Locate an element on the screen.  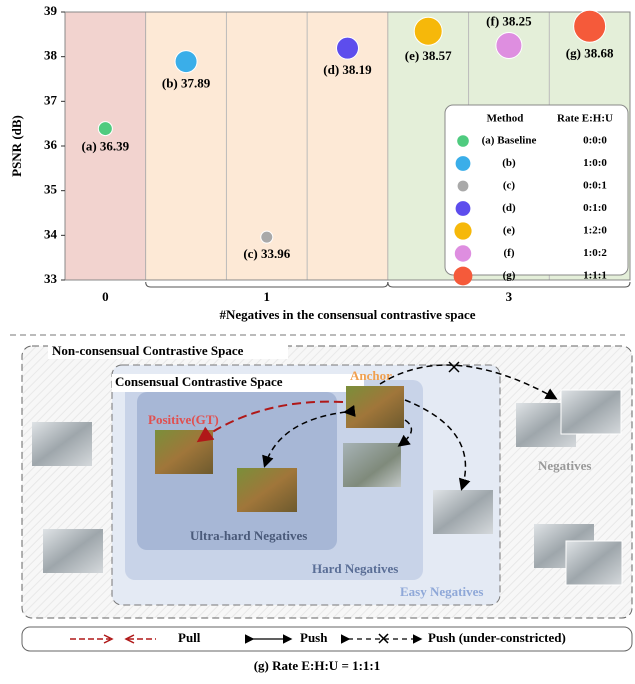
legend-label: (c) is located at coordinates (509, 186).